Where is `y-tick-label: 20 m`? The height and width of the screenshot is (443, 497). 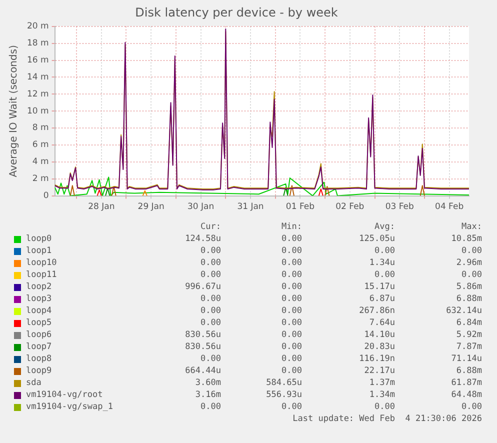 y-tick-label: 20 m is located at coordinates (37, 27).